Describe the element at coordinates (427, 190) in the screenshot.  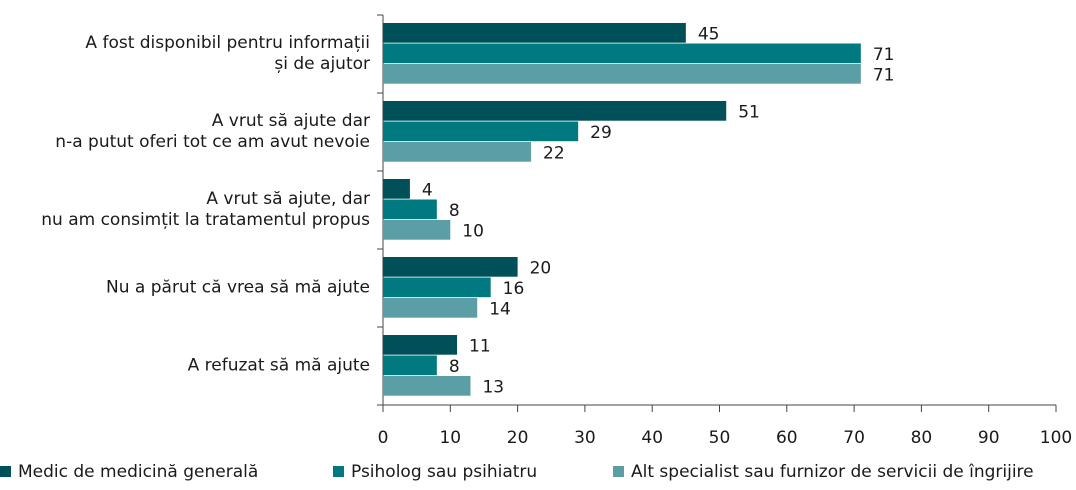
I see `value-label: 4` at that location.